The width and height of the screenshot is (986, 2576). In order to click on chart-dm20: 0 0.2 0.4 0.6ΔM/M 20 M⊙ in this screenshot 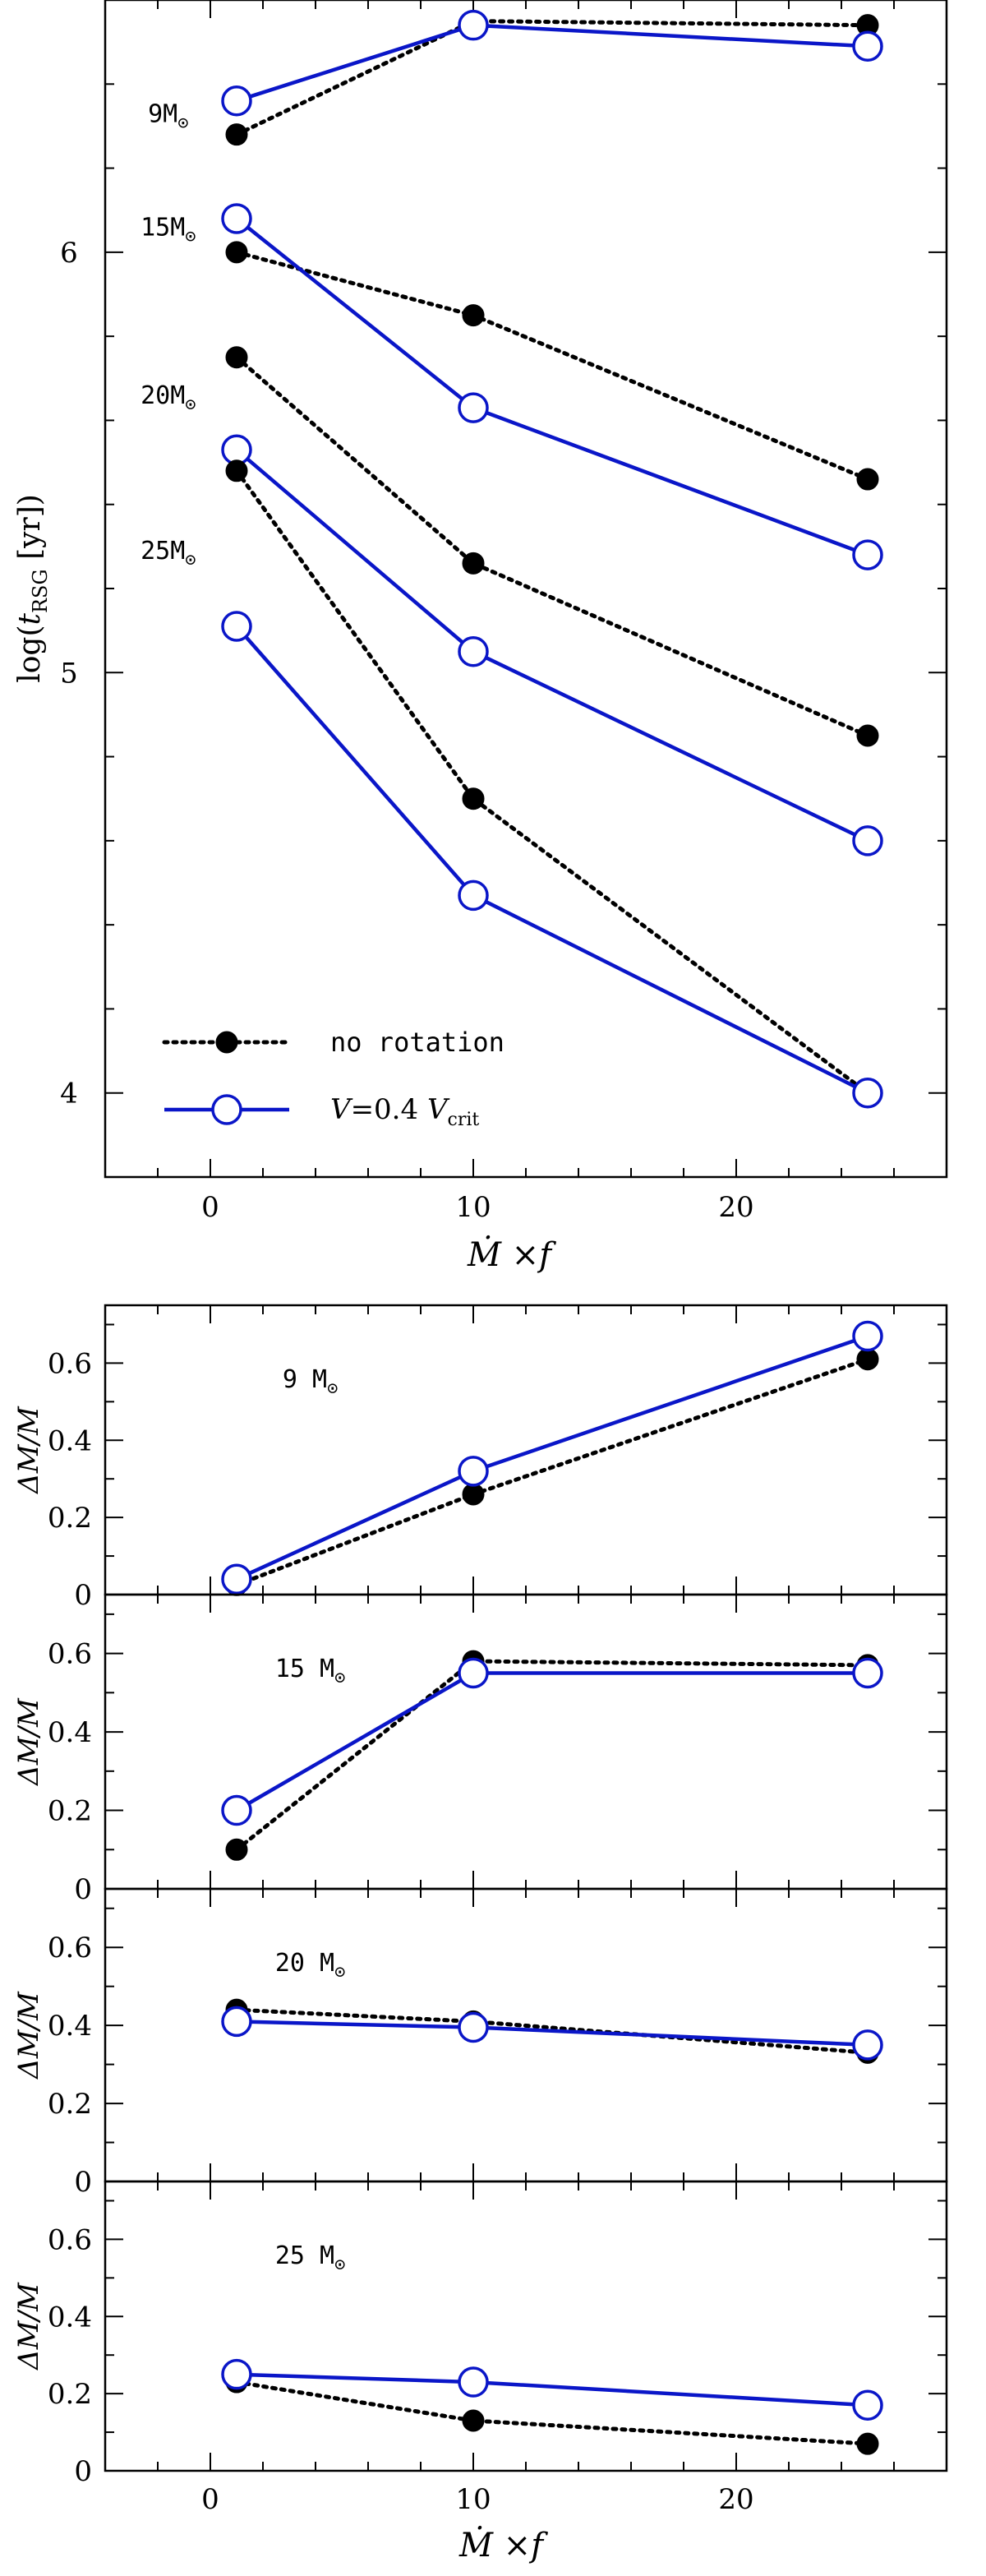, I will do `click(480, 2043)`.